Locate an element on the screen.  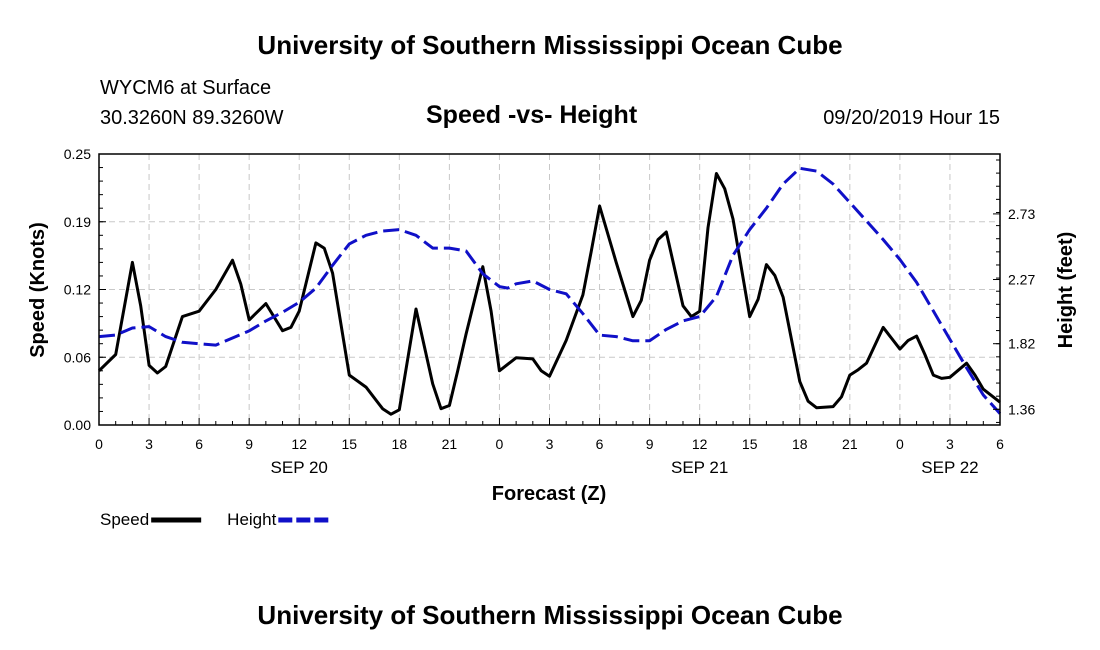
y2-tick-label: 1.82 is located at coordinates (1021, 344).